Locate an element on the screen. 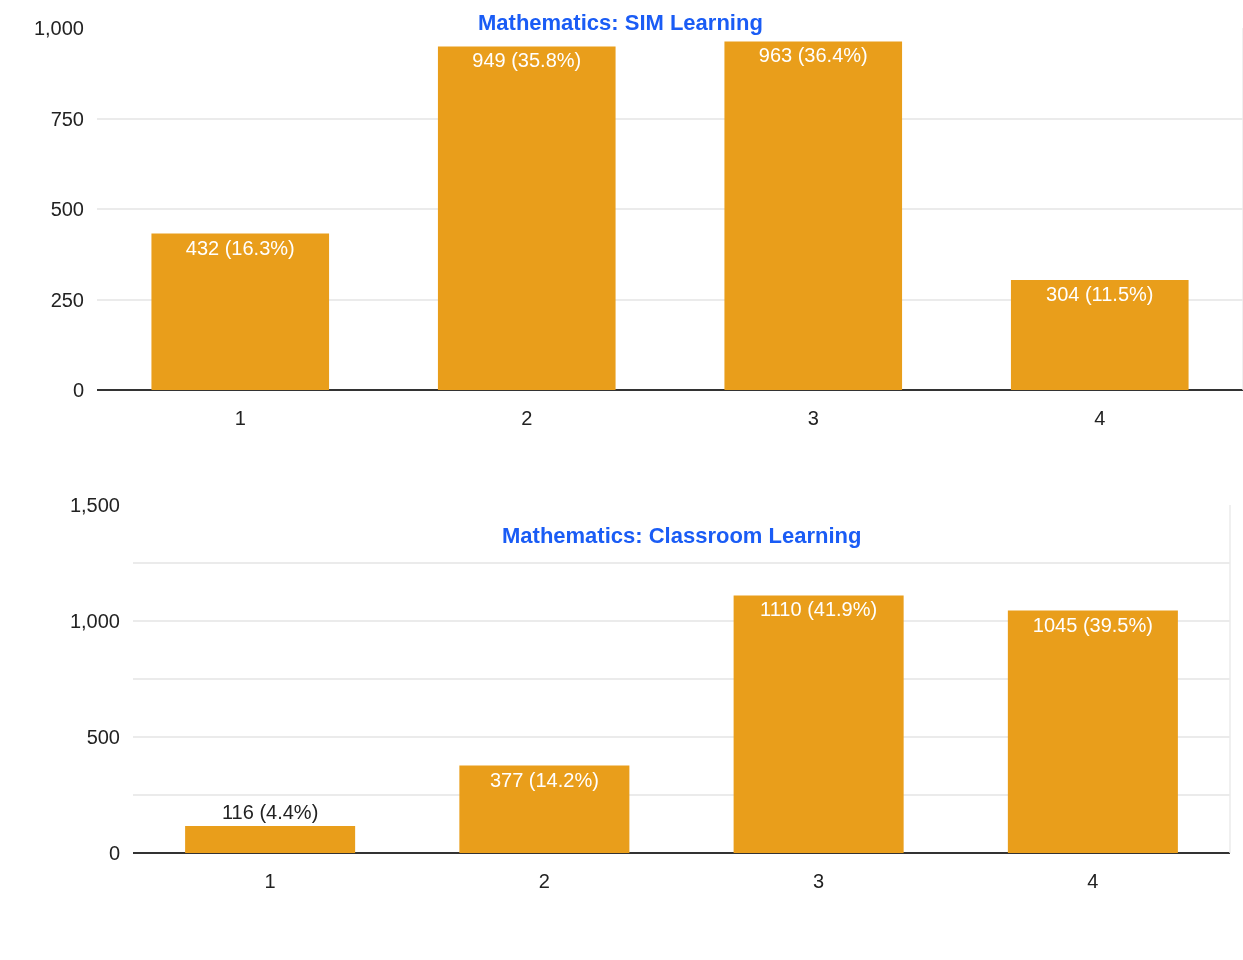 This screenshot has width=1243, height=960. data-label: 432 (16.3%) is located at coordinates (240, 247).